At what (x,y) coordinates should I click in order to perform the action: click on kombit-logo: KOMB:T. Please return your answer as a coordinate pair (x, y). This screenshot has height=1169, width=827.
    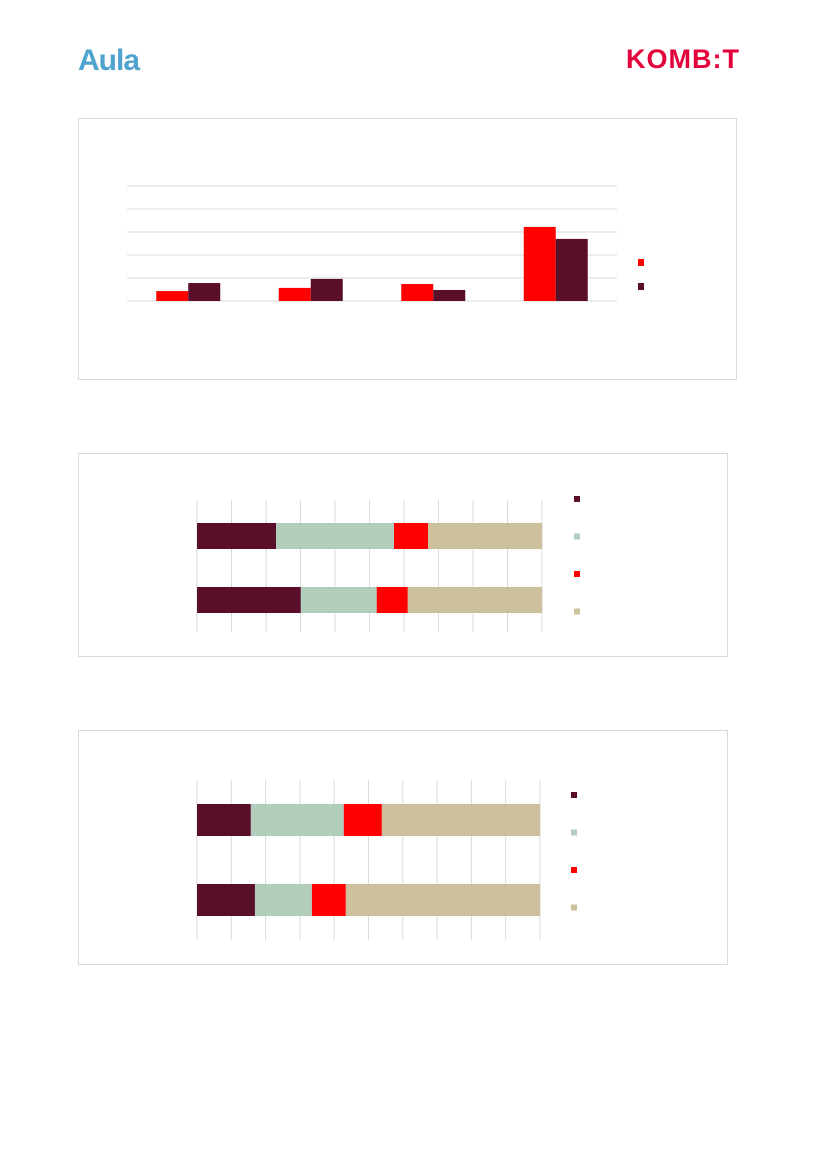
    Looking at the image, I should click on (683, 59).